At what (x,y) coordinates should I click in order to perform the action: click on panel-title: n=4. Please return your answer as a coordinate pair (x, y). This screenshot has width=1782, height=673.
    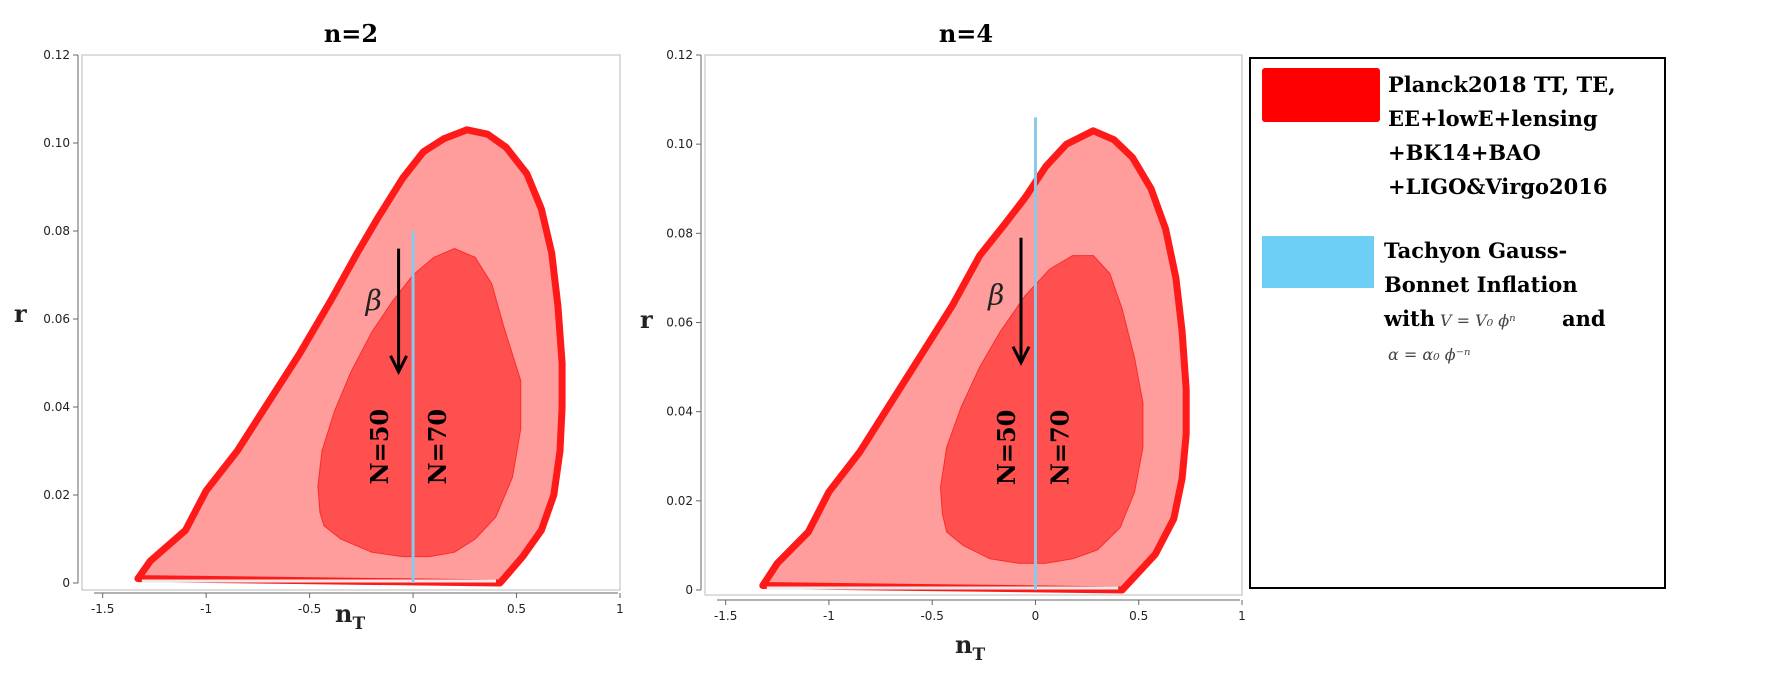
    Looking at the image, I should click on (966, 33).